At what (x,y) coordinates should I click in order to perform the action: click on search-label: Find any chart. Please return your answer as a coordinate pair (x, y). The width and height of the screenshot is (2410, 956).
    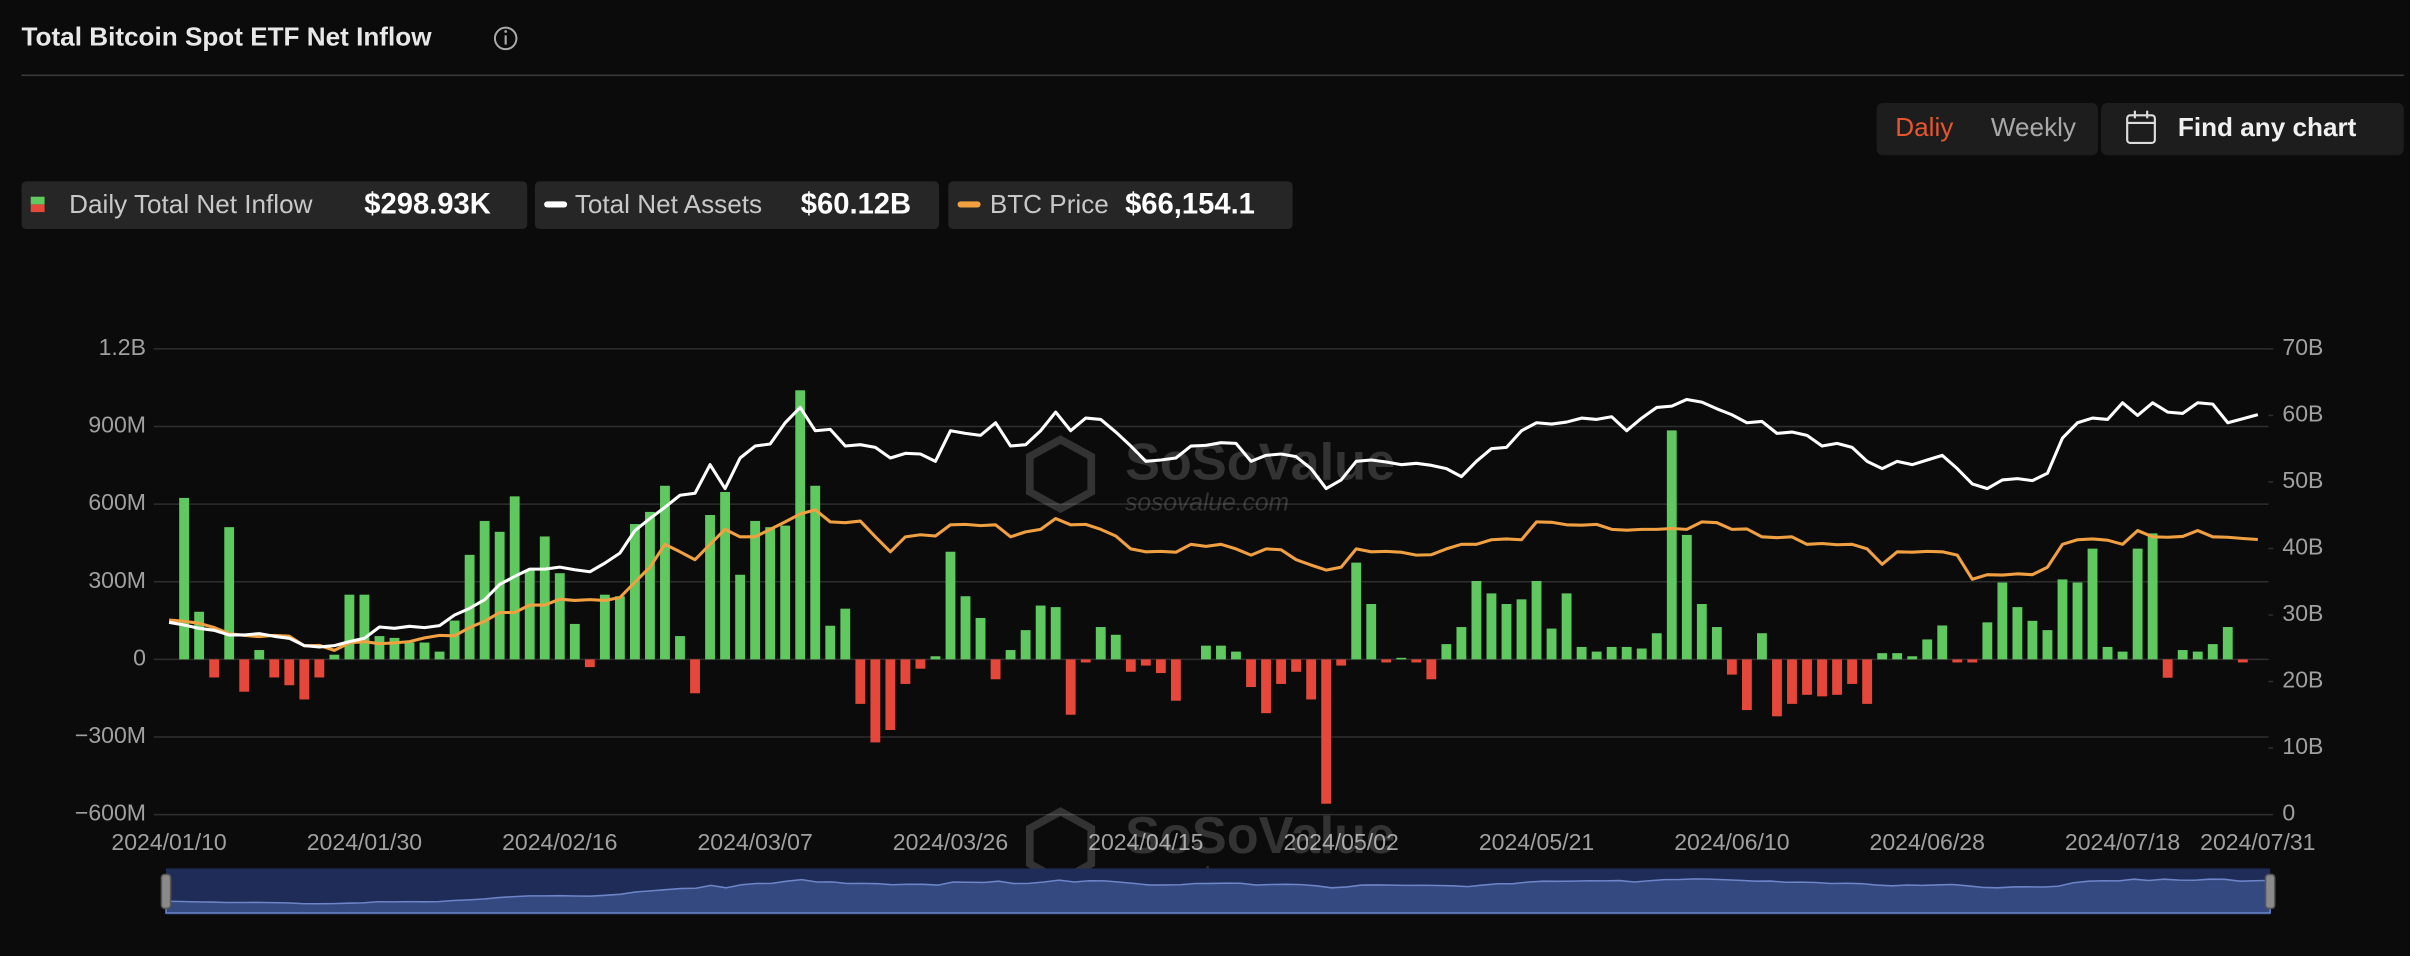
    Looking at the image, I should click on (2267, 127).